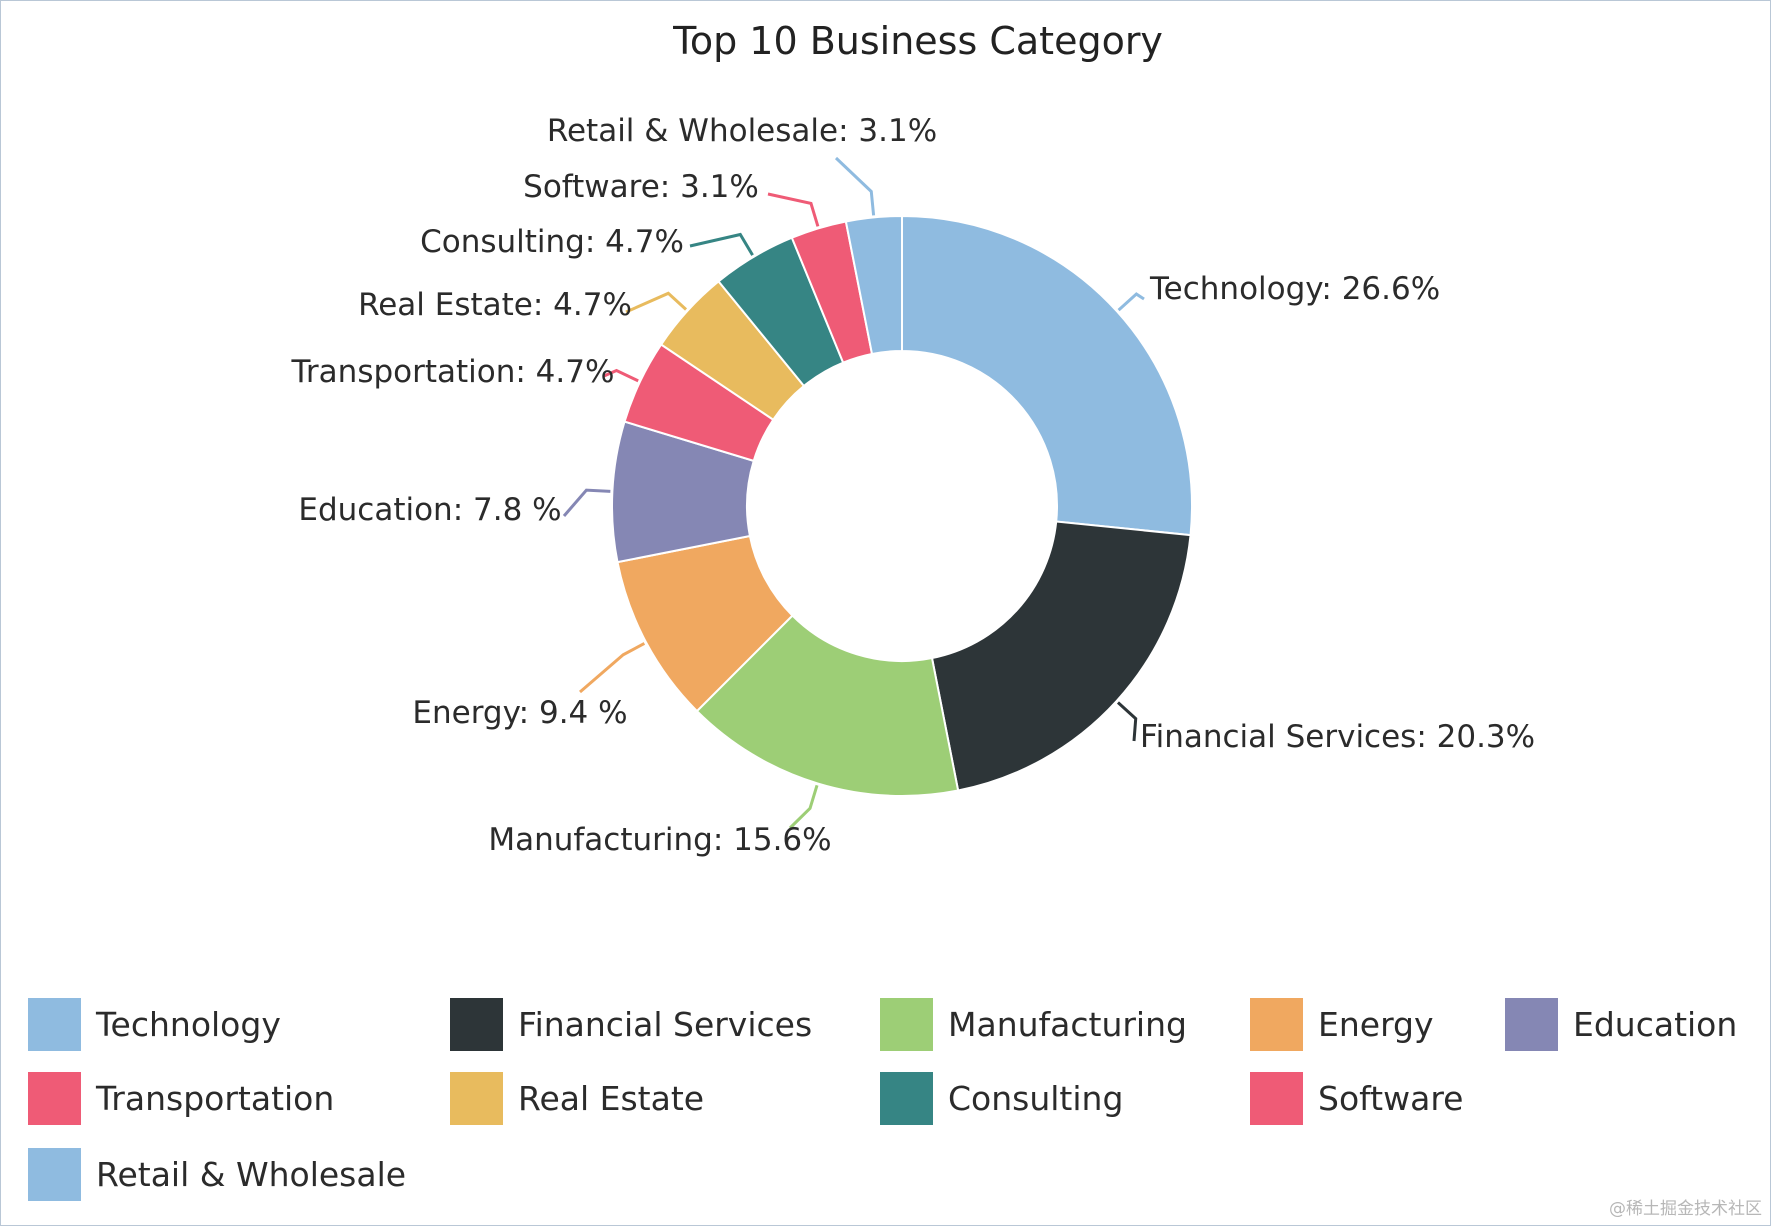 The height and width of the screenshot is (1226, 1771). What do you see at coordinates (1047, 375) in the screenshot?
I see `slice-technology` at bounding box center [1047, 375].